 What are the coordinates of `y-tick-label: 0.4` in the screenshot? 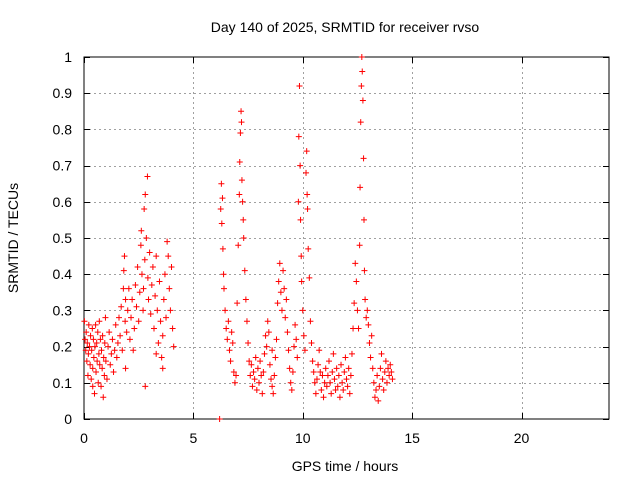 It's located at (63, 274).